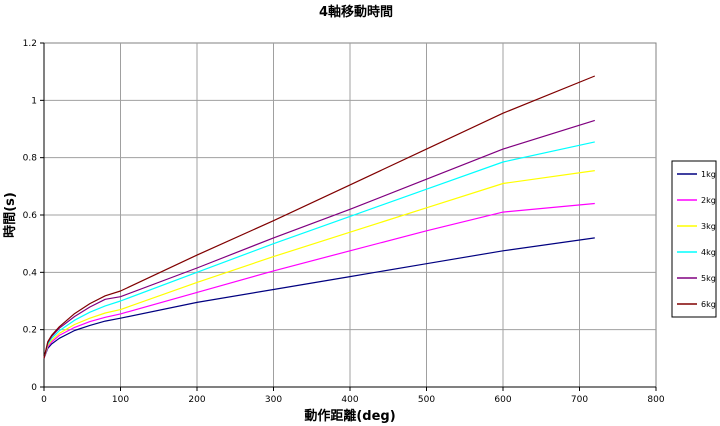  I want to click on y-tick-label: 0.8, so click(30, 159).